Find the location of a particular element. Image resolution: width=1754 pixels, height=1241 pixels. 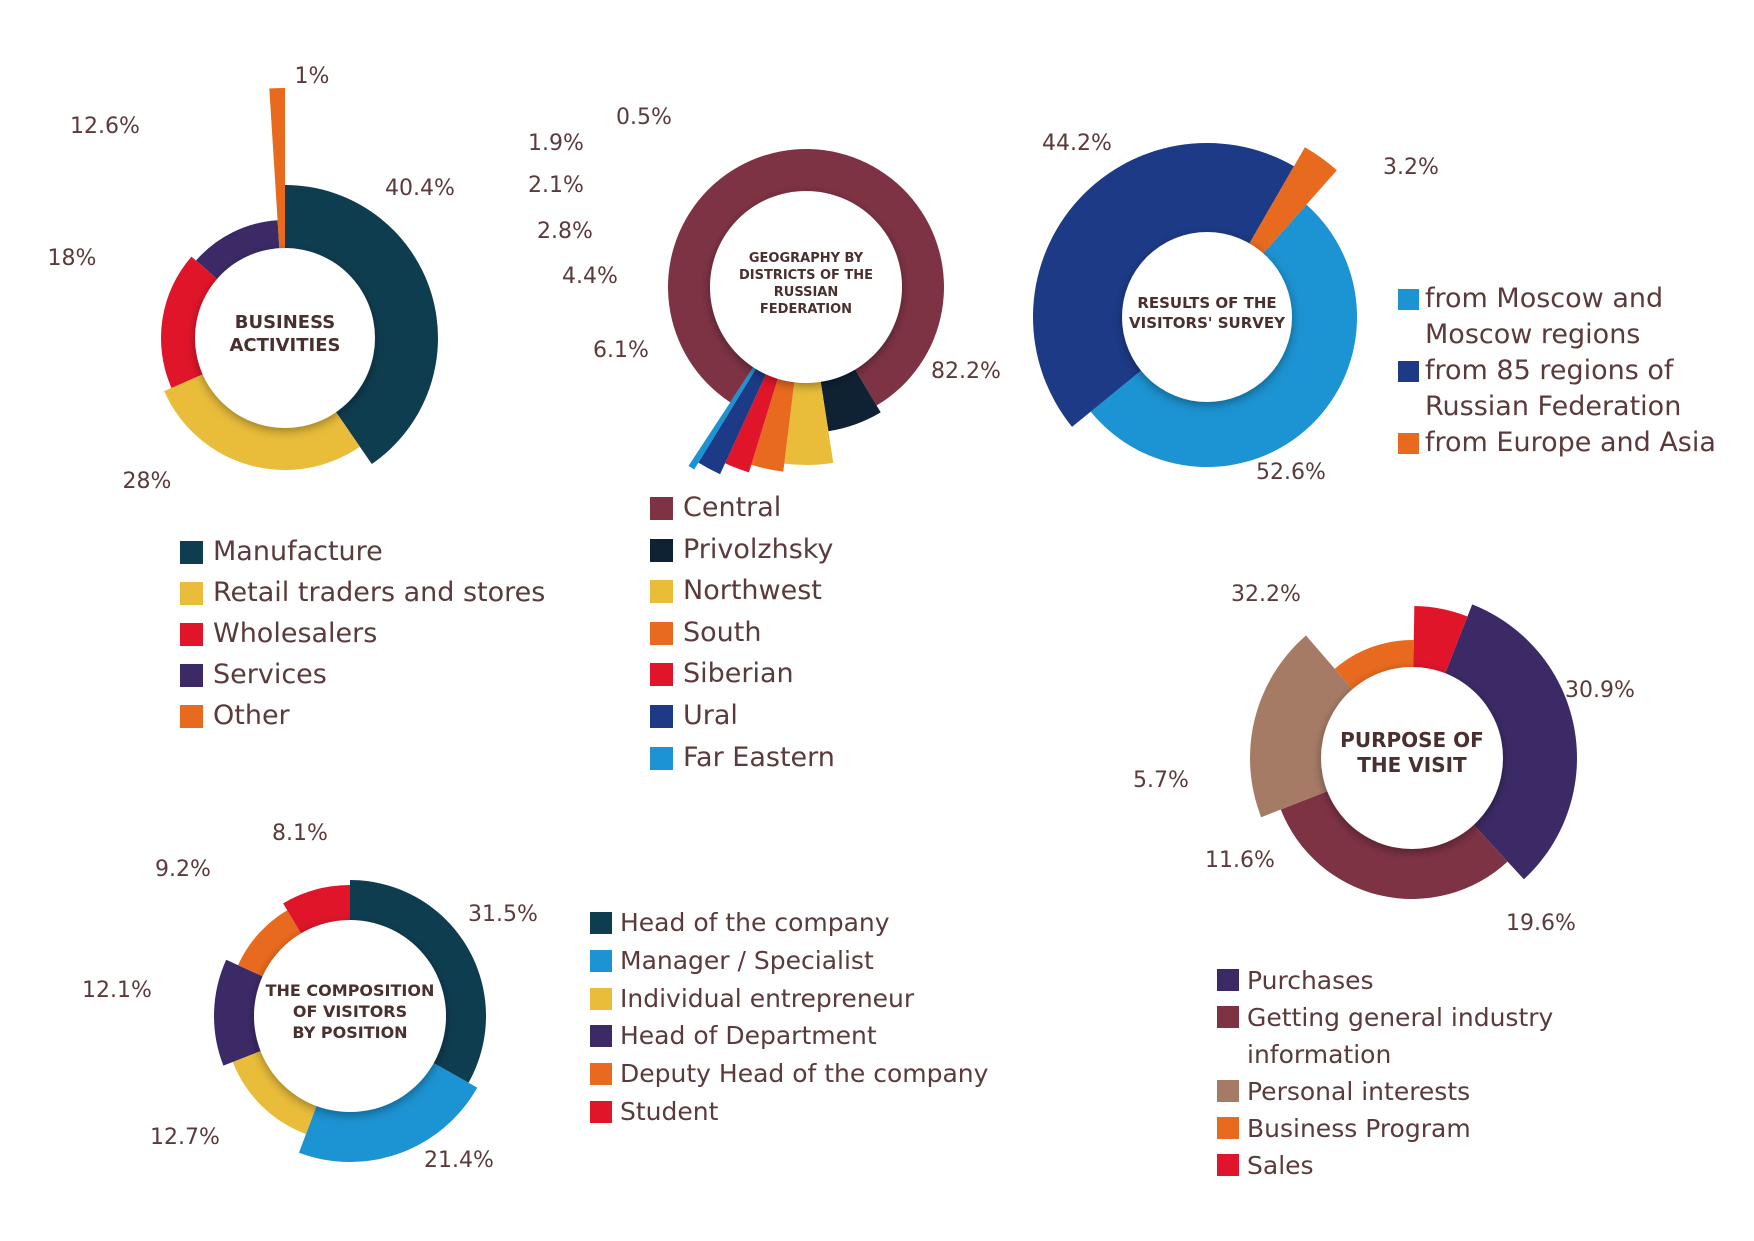

chart-business: BUSINESS ACTIVITIES 40.4% 28% 18% 12.6% 1% is located at coordinates (251, 279).